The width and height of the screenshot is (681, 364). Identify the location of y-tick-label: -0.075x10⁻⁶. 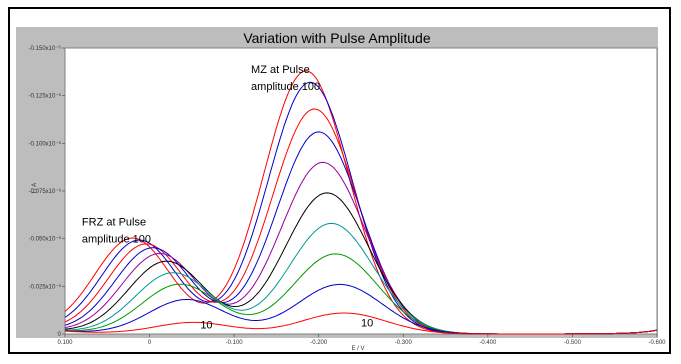
(45, 191).